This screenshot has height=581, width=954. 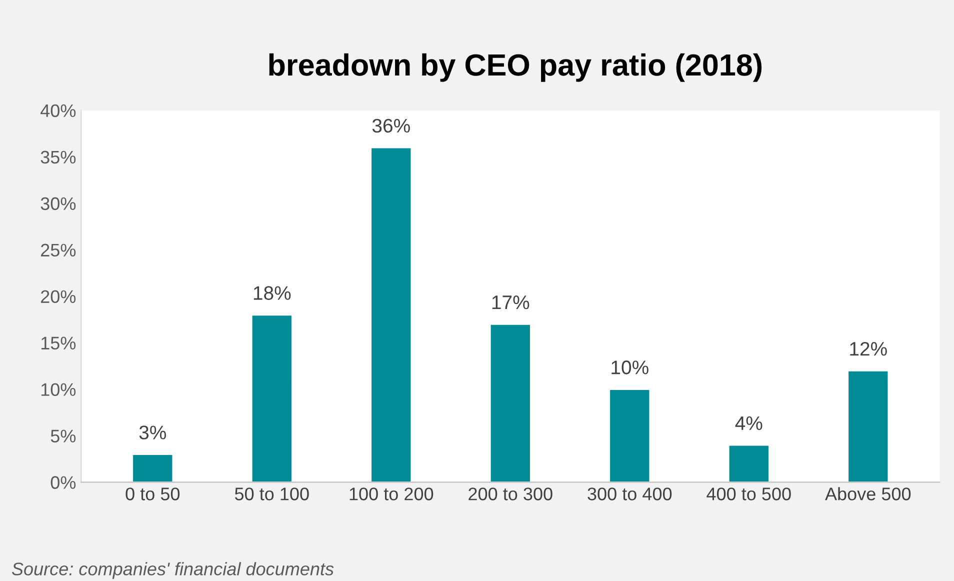 I want to click on source-note: Source: companies' financial documents, so click(x=173, y=570).